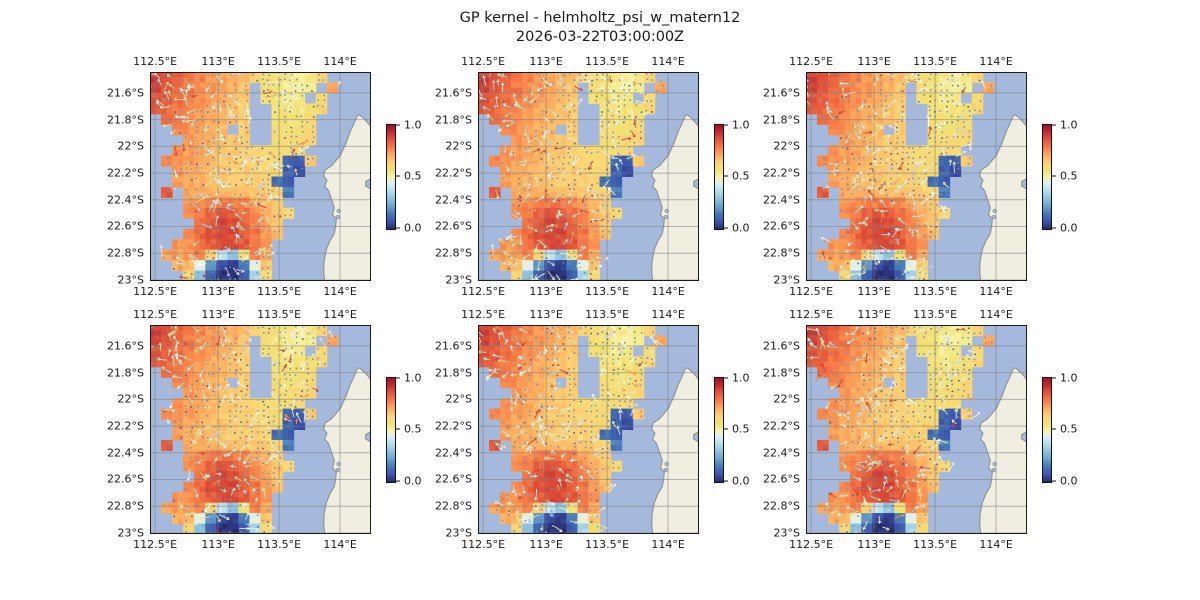 The height and width of the screenshot is (600, 1200). Describe the element at coordinates (607, 314) in the screenshot. I see `x-tick-label-top: 113.5°E` at that location.